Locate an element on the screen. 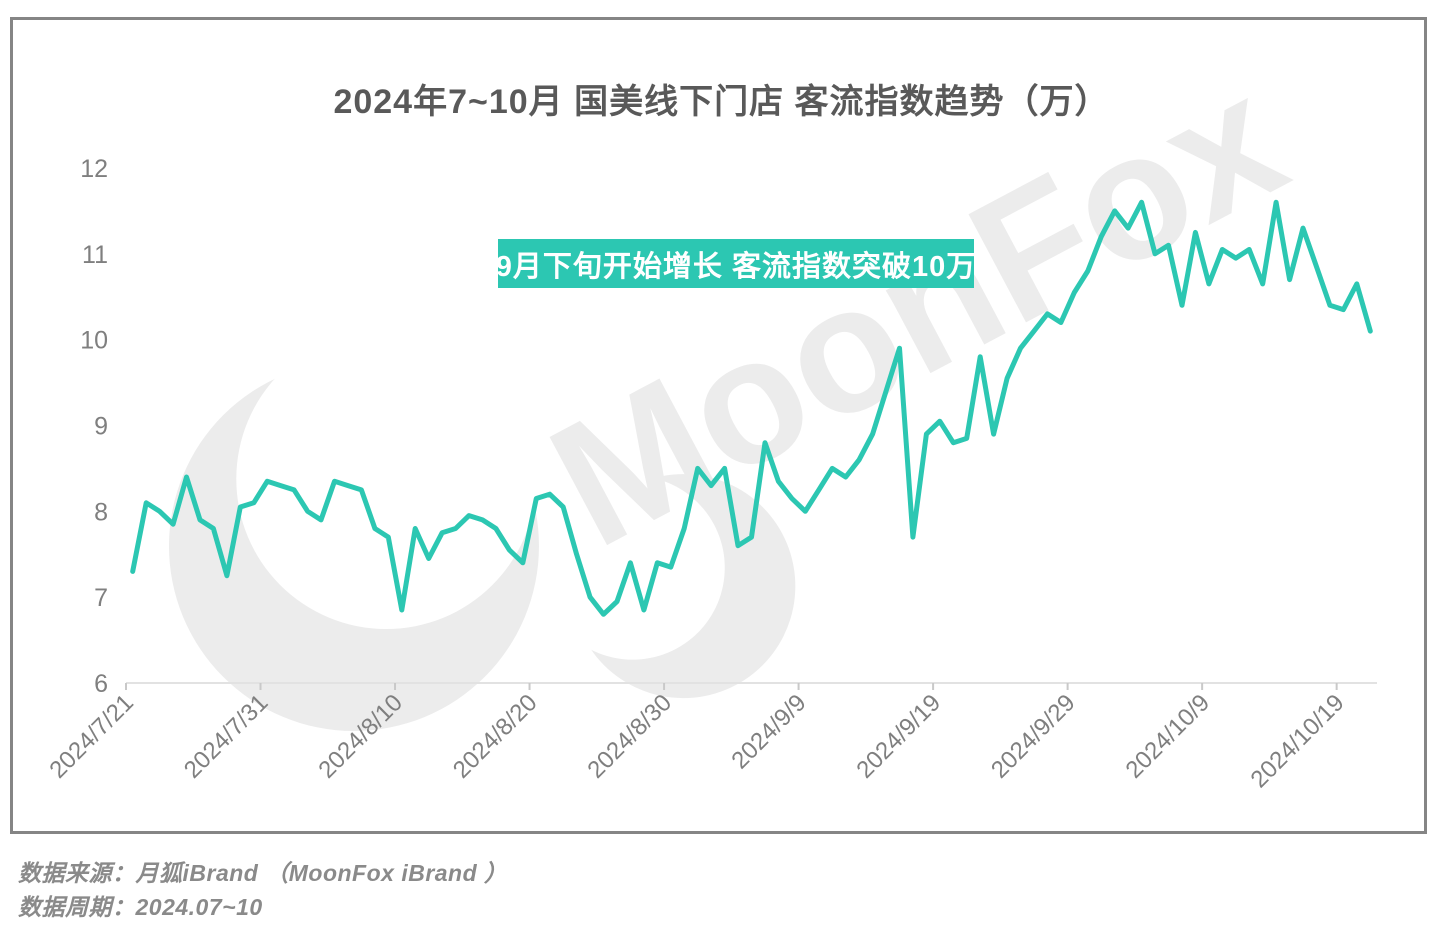 Image resolution: width=1443 pixels, height=932 pixels. y-axis-label: 8 is located at coordinates (101, 512).